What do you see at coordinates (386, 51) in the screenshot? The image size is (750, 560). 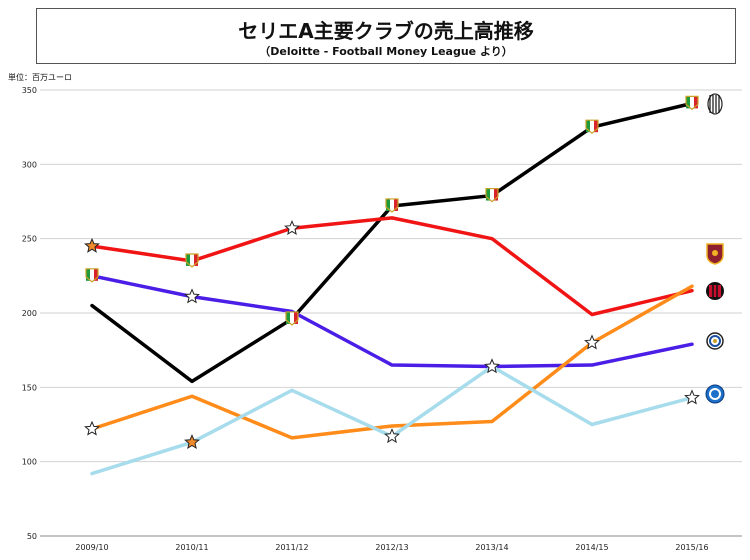 I see `chart-subtitle: （Deloitte - Football Money League より）` at bounding box center [386, 51].